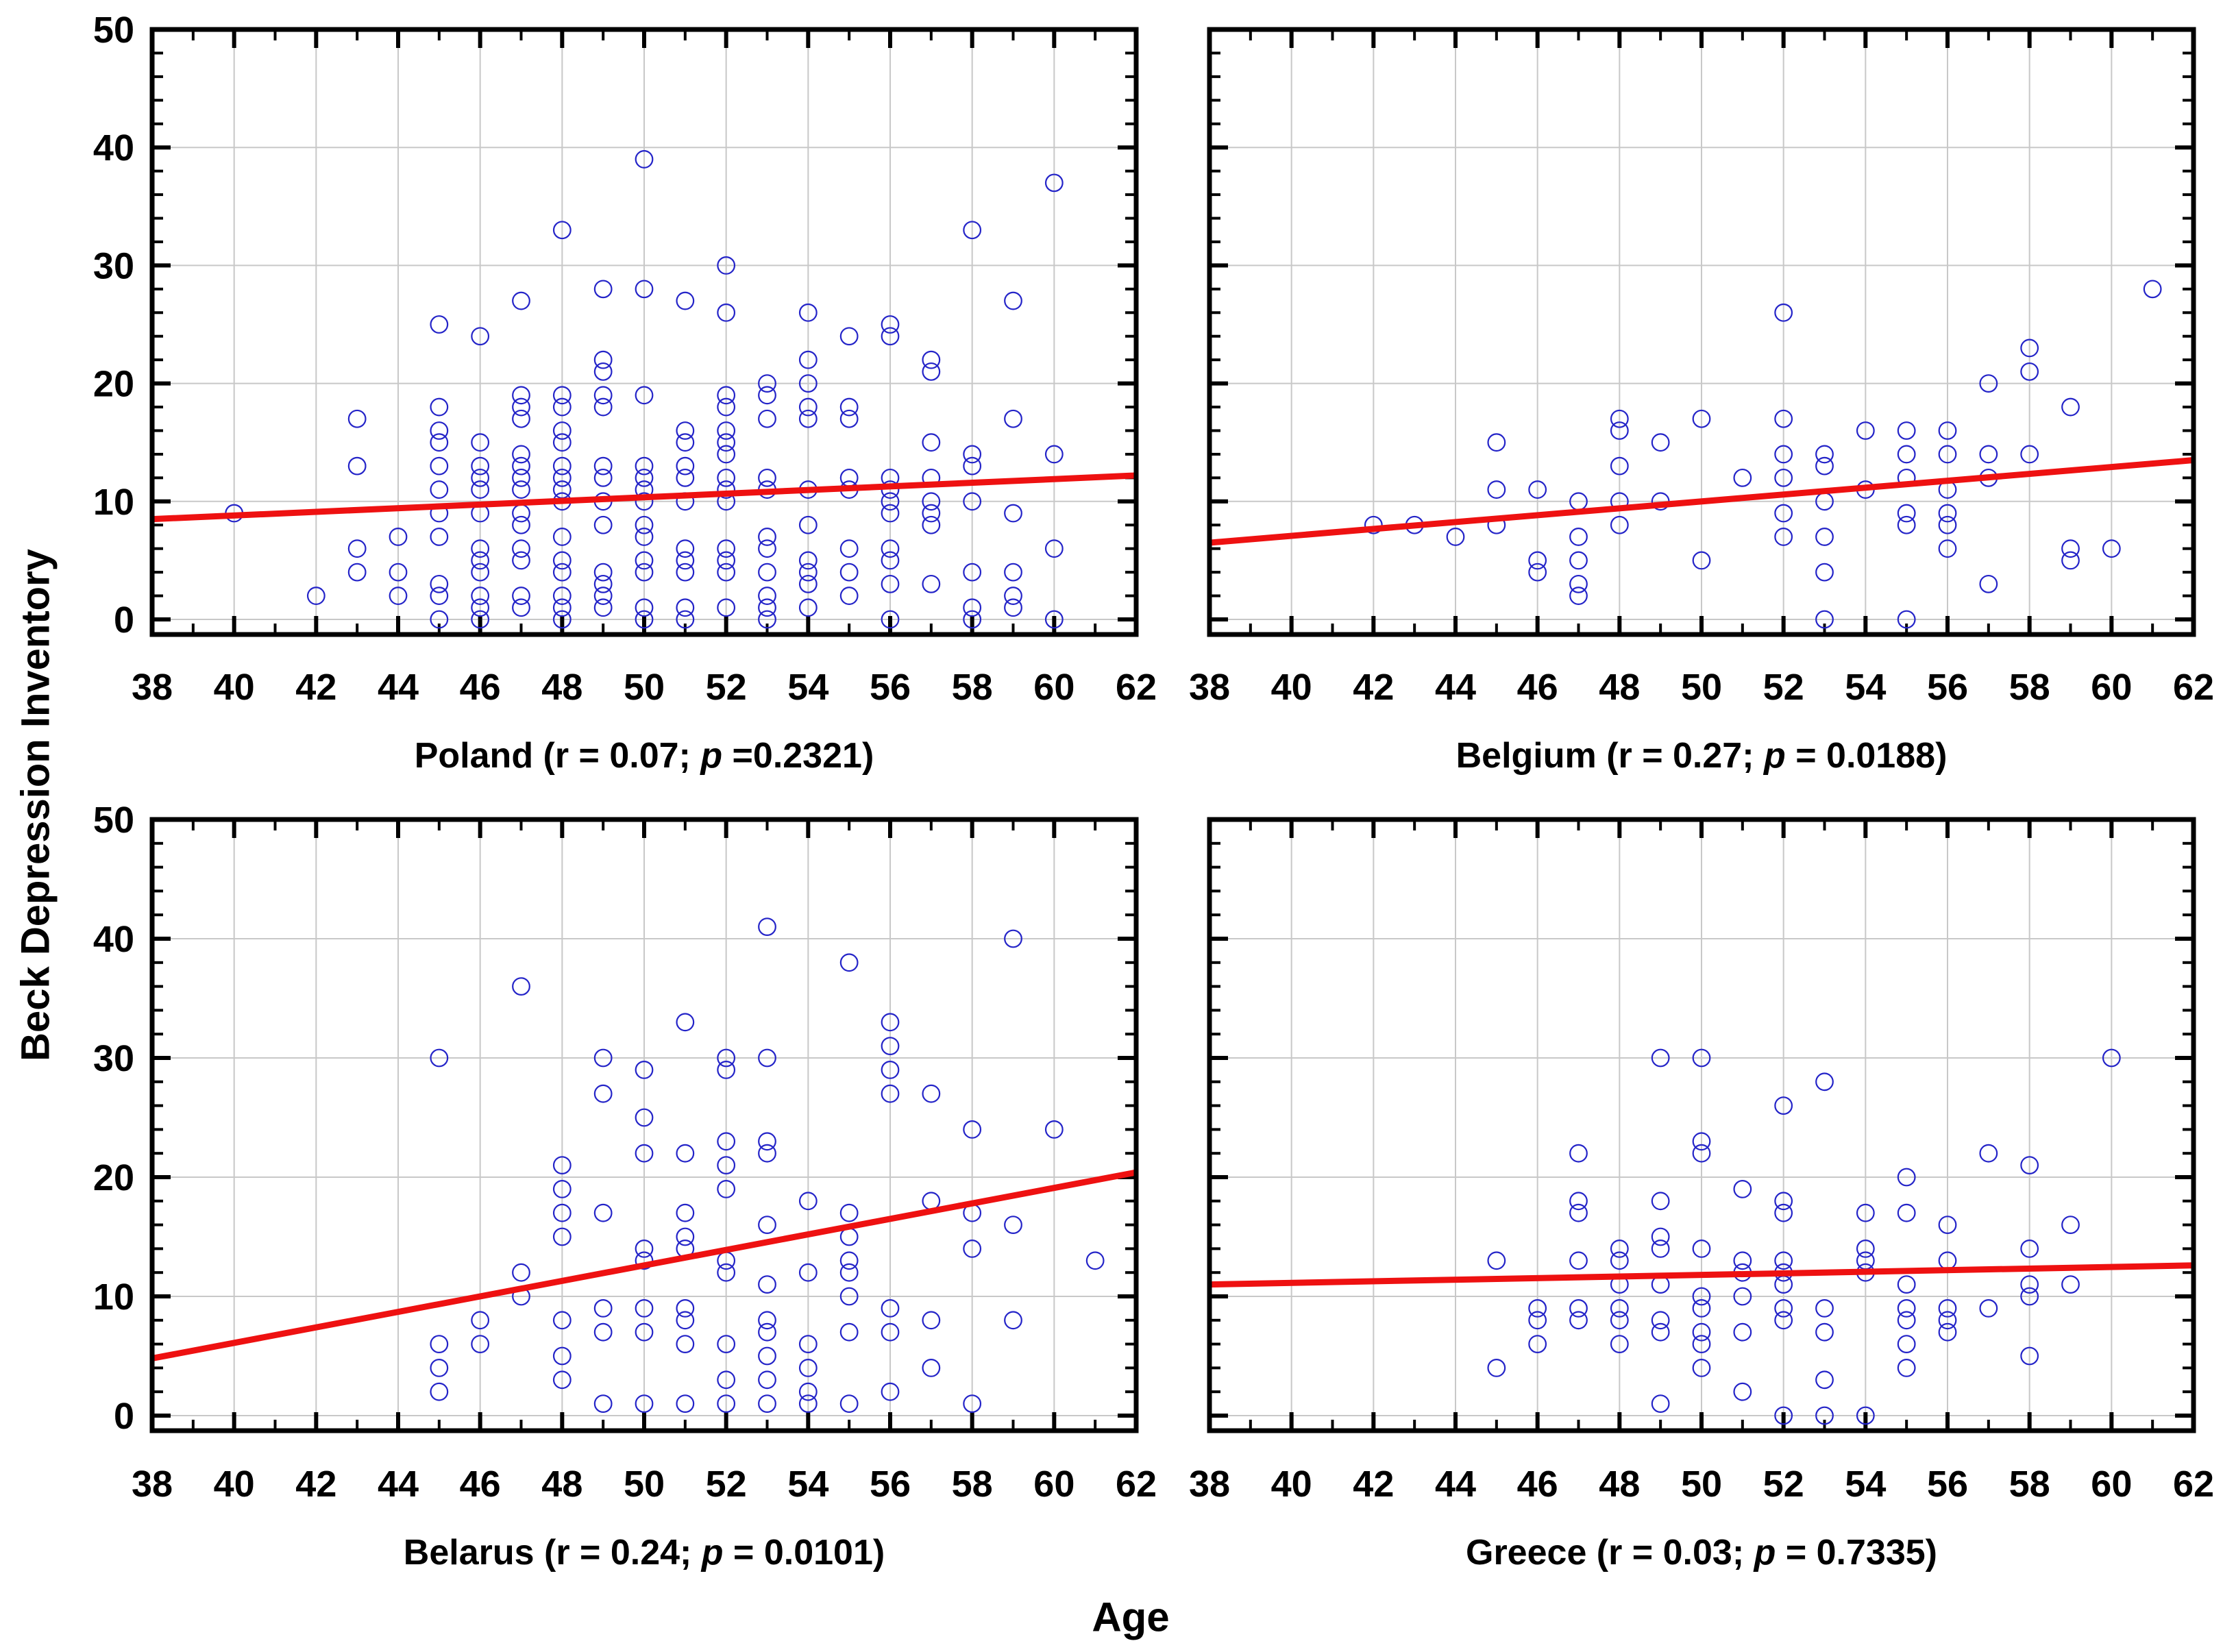  I want to click on x-tick-label: 58, so click(972, 1484).